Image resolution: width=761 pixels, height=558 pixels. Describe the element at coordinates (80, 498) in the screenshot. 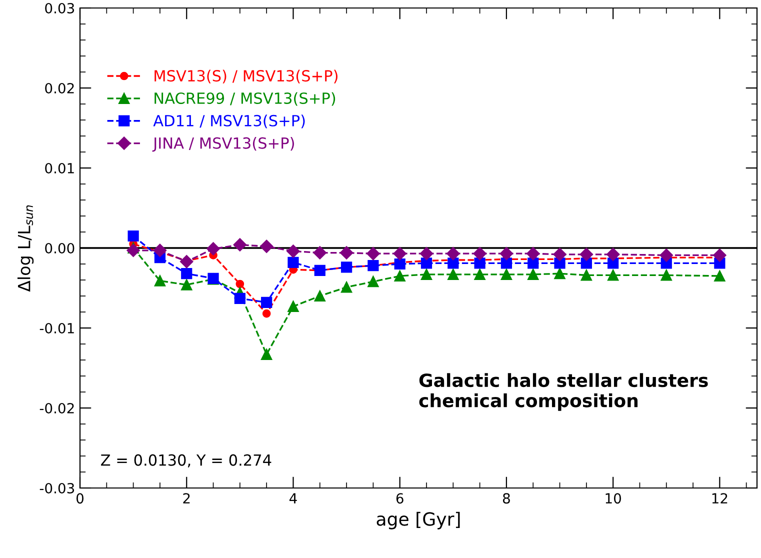

I see `x-tick-label: 0` at that location.